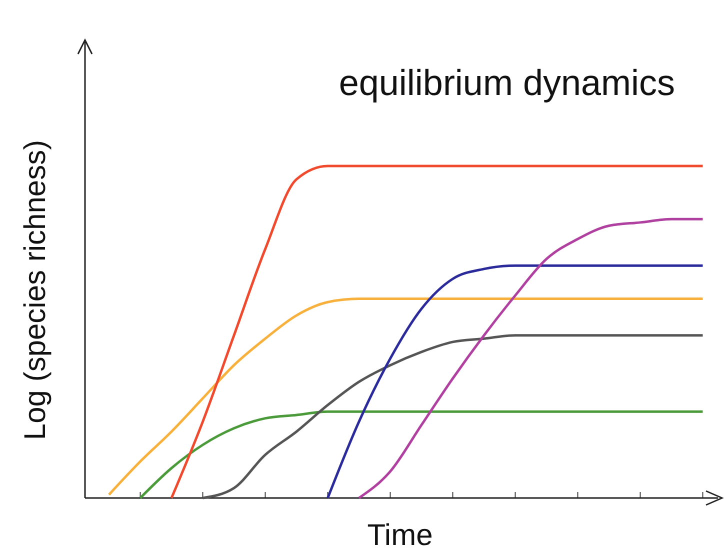  Describe the element at coordinates (35, 290) in the screenshot. I see `y-axis-title: Log (species richness)` at that location.